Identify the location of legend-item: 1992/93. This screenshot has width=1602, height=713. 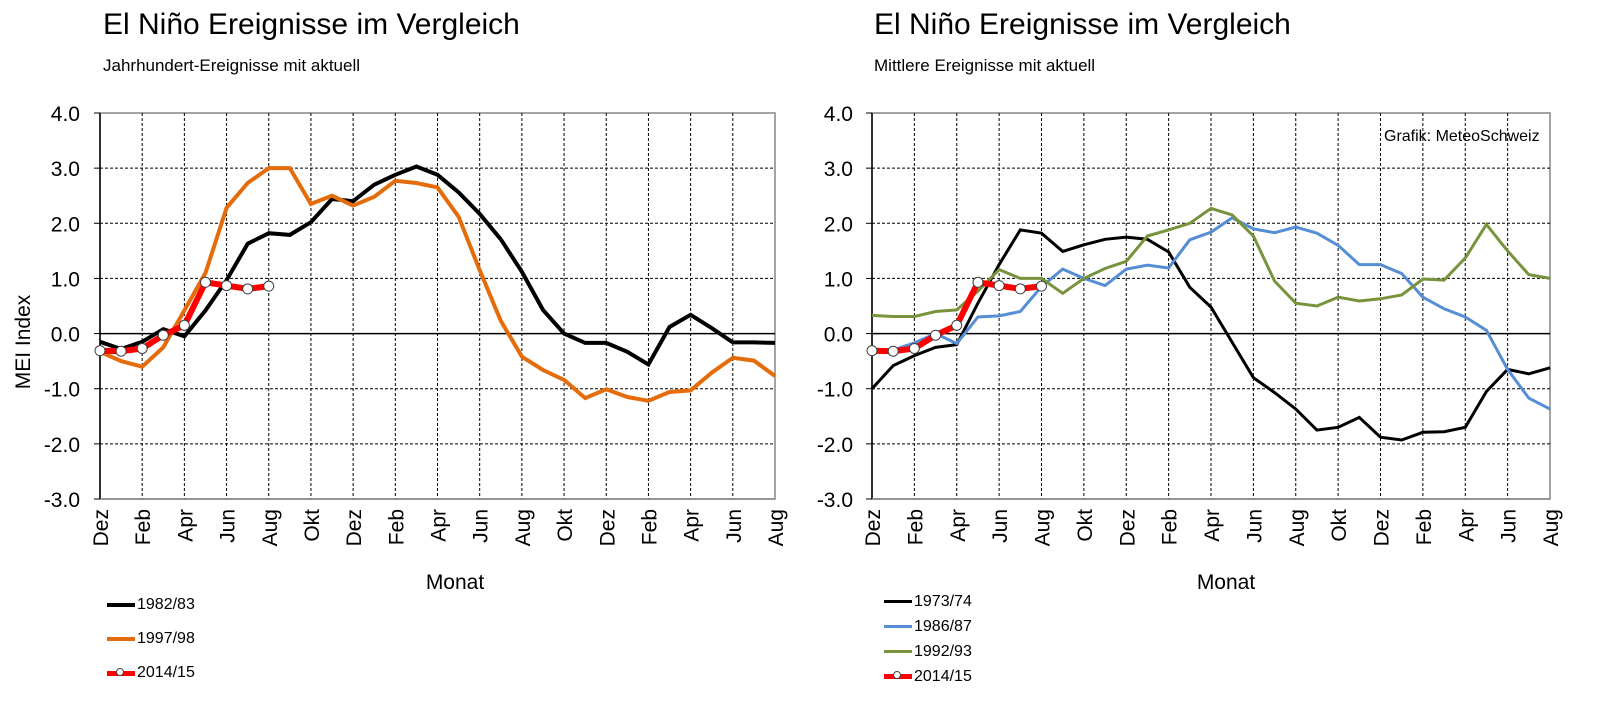
(928, 651).